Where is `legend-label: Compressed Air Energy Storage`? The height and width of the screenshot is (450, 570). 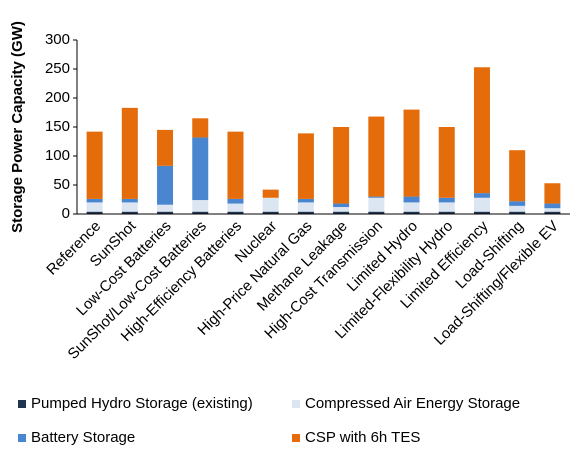
legend-label: Compressed Air Energy Storage is located at coordinates (412, 403).